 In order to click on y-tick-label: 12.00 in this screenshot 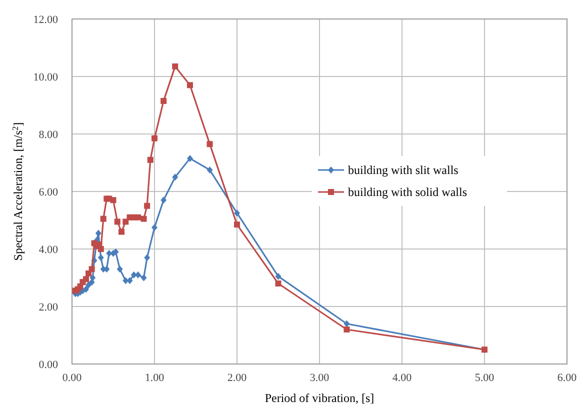, I will do `click(45, 20)`.